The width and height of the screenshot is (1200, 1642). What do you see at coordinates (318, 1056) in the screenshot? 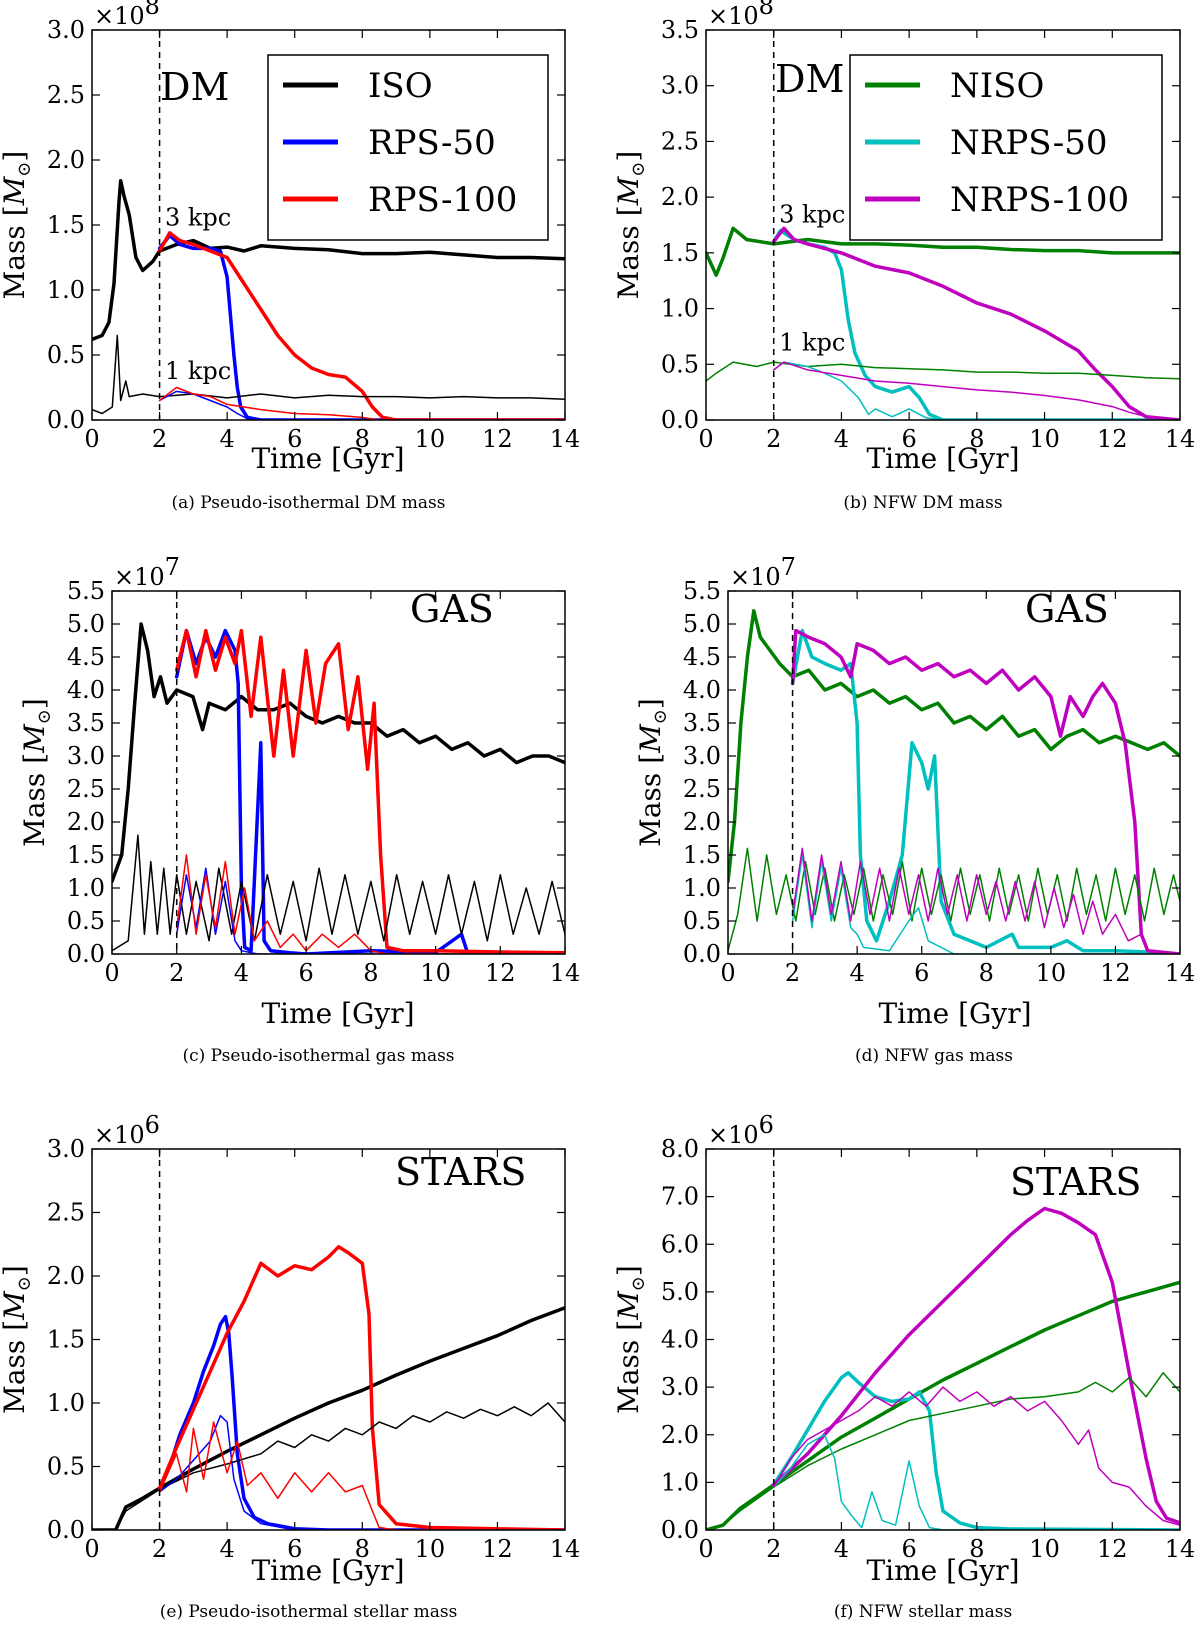
I see `panel-caption: (c) Pseudo-isothermal gas mass` at bounding box center [318, 1056].